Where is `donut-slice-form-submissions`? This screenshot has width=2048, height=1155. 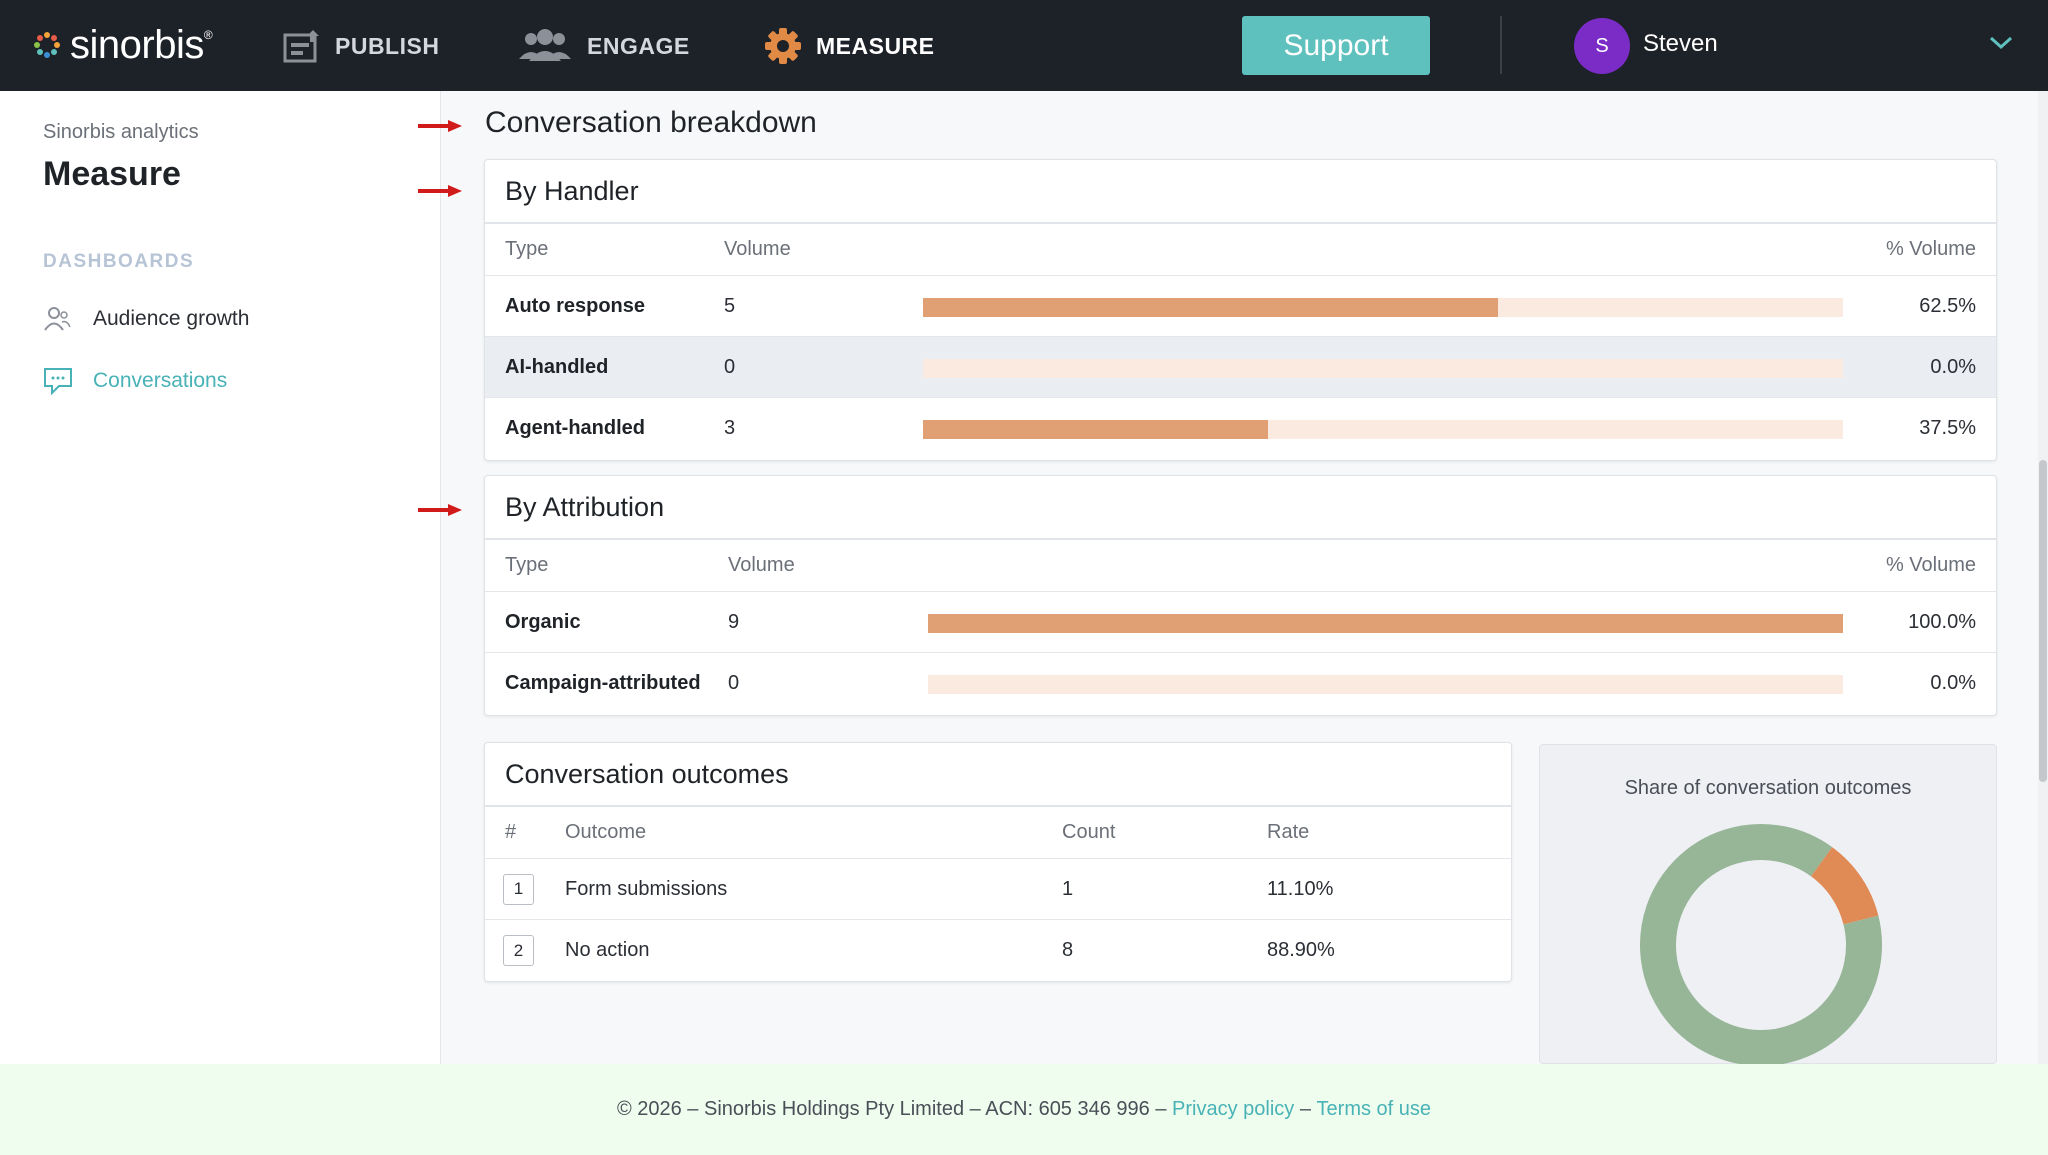
donut-slice-form-submissions is located at coordinates (1844, 886).